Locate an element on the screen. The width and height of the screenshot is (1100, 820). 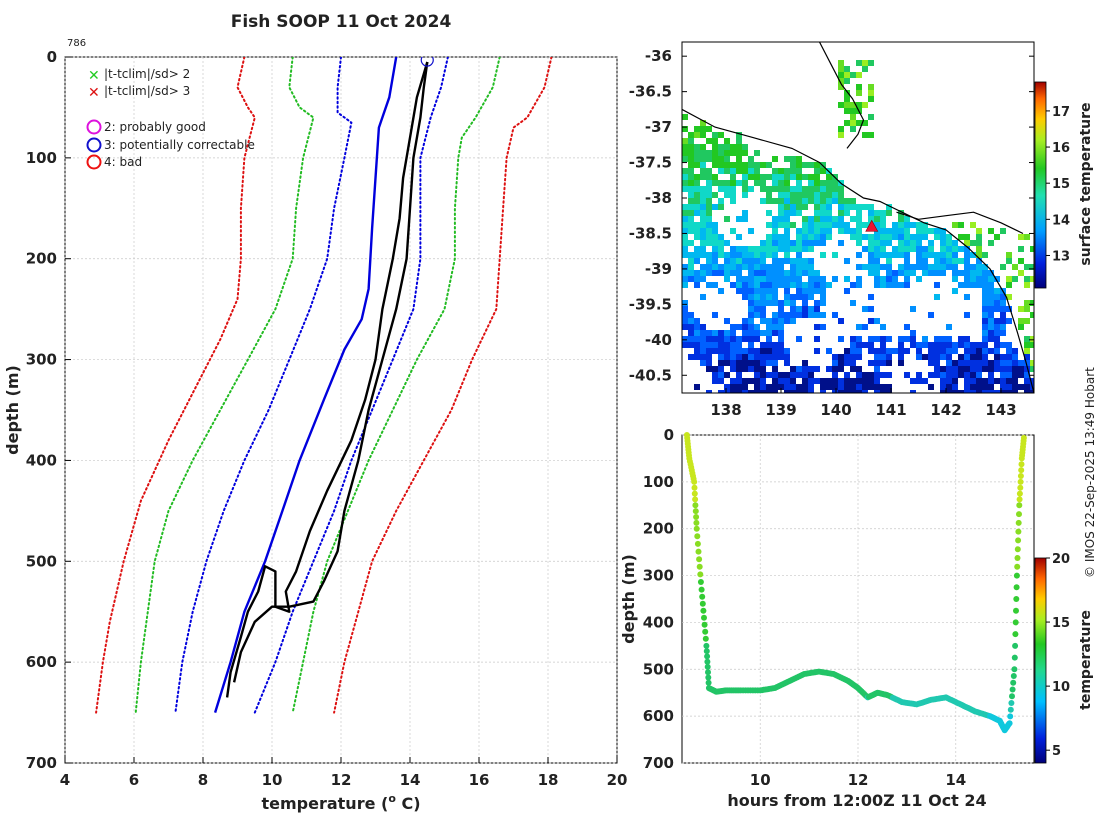
profile-y-tick-label: 400 is located at coordinates (41, 460).